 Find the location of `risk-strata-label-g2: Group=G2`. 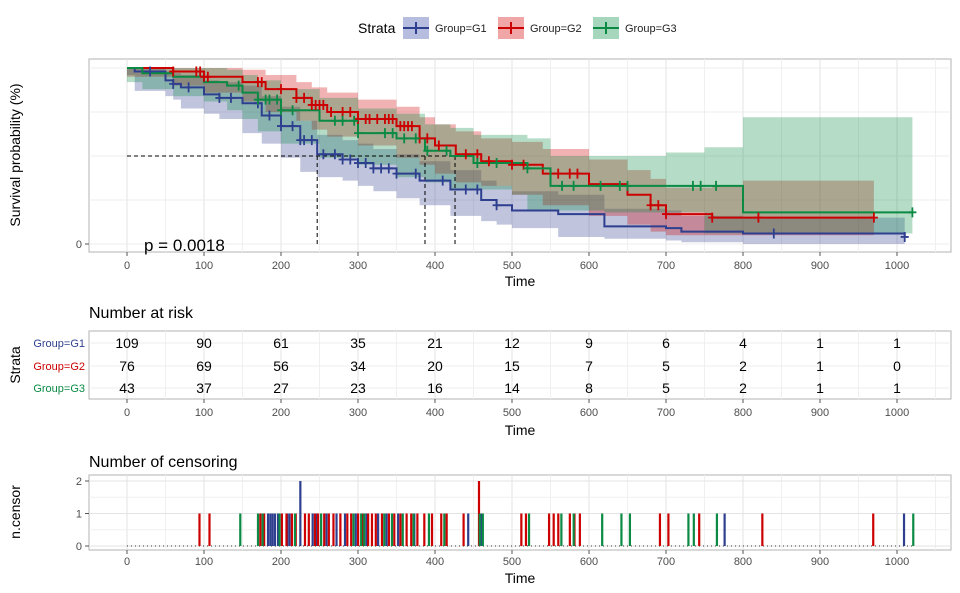

risk-strata-label-g2: Group=G2 is located at coordinates (59, 367).